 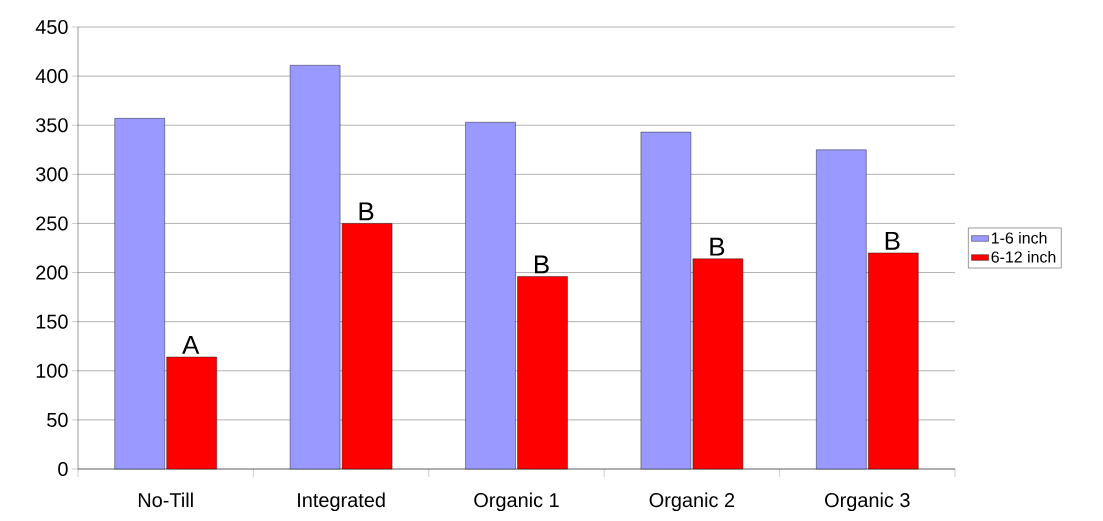 What do you see at coordinates (52, 321) in the screenshot?
I see `y-tick-label: 150` at bounding box center [52, 321].